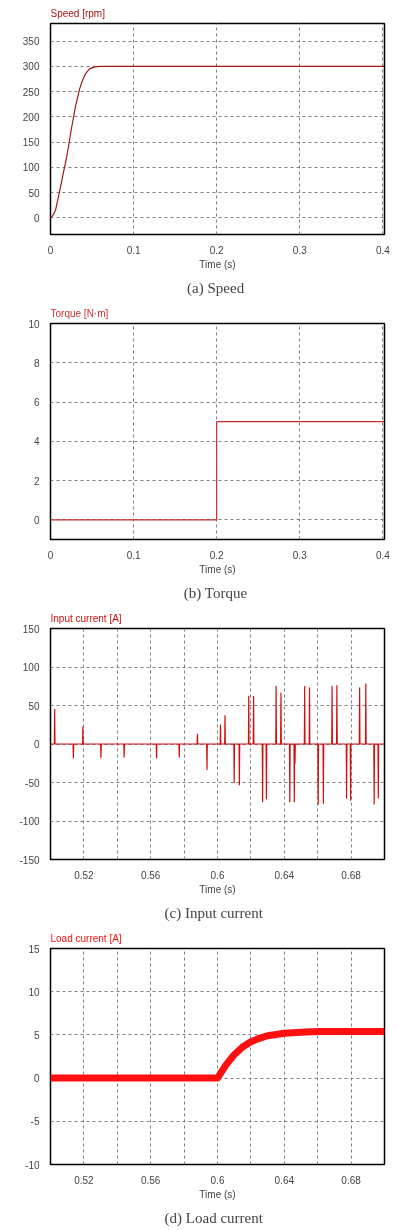  Describe the element at coordinates (78, 13) in the screenshot. I see `chart-title: Speed [rpm]` at that location.